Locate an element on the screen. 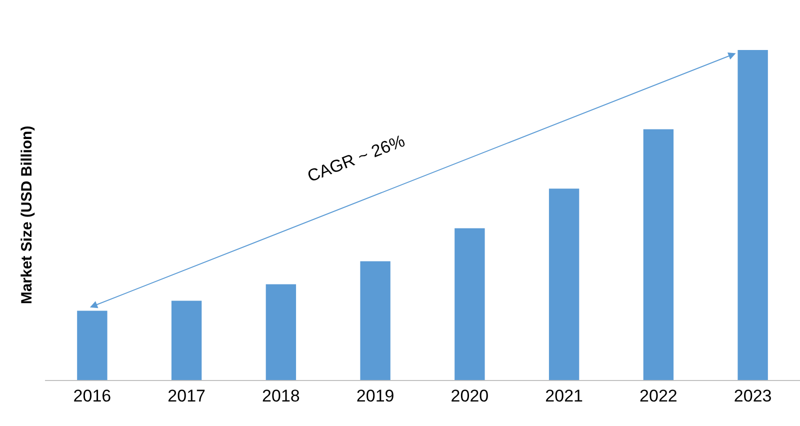 This screenshot has height=426, width=800. x-tick-label: 2020 is located at coordinates (469, 396).